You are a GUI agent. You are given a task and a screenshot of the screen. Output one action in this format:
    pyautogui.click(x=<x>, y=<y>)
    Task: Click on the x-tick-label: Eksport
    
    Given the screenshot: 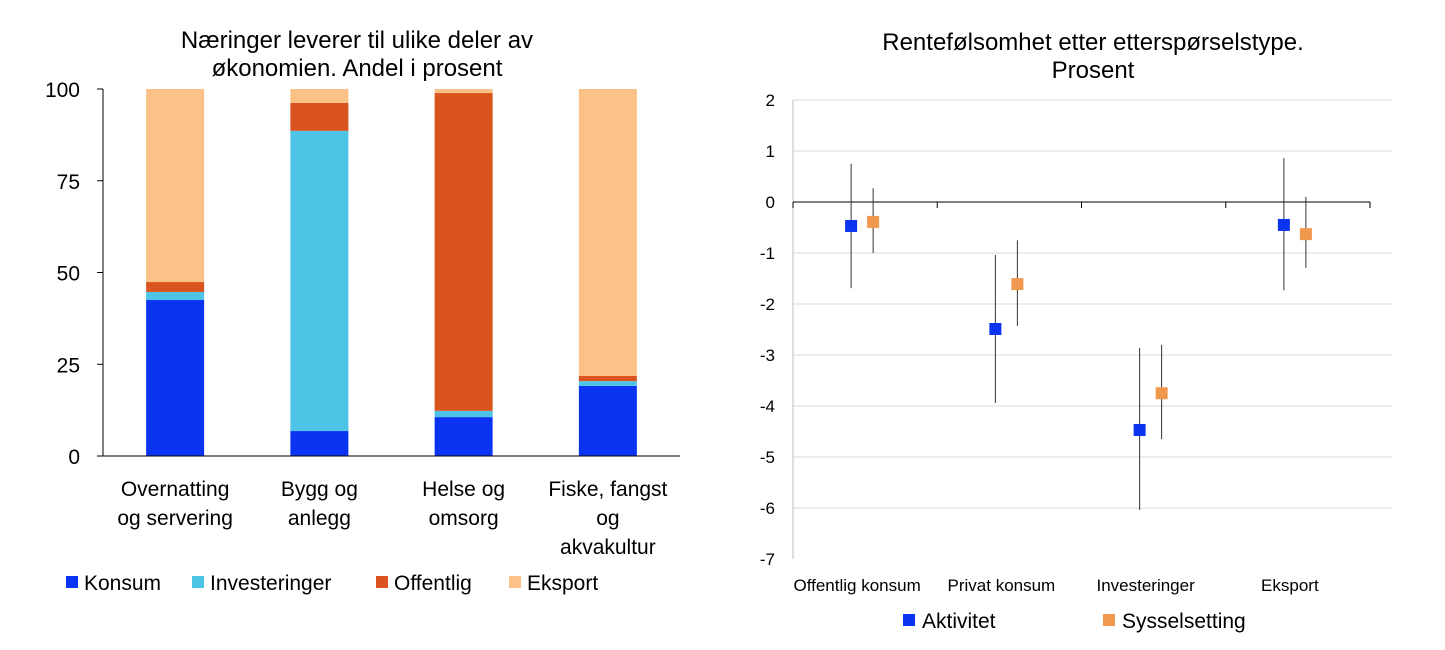 What is the action you would take?
    pyautogui.click(x=1290, y=585)
    